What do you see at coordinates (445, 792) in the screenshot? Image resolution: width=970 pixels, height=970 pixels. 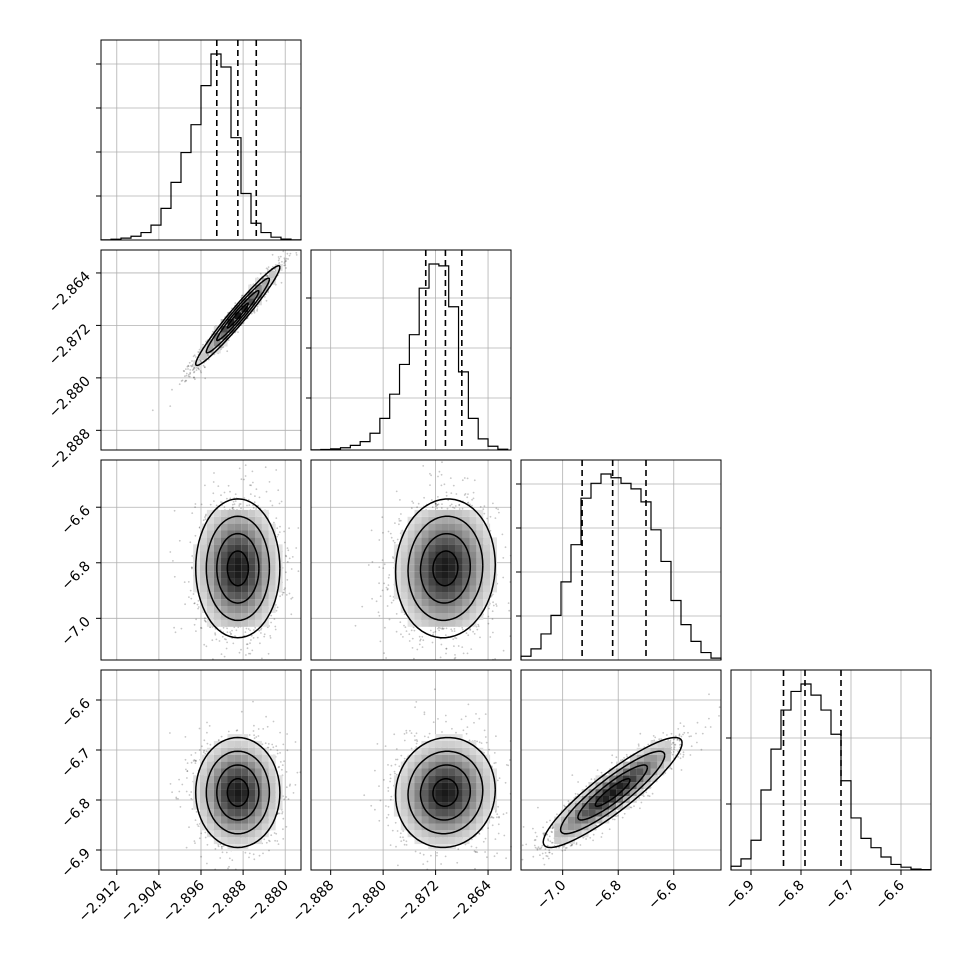 I see `density-cells` at bounding box center [445, 792].